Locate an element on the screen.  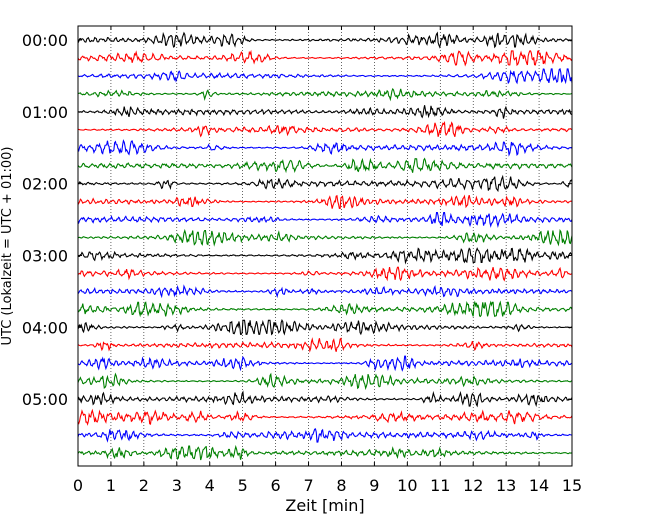
x-axis-label: Zeit [min] is located at coordinates (324, 505).